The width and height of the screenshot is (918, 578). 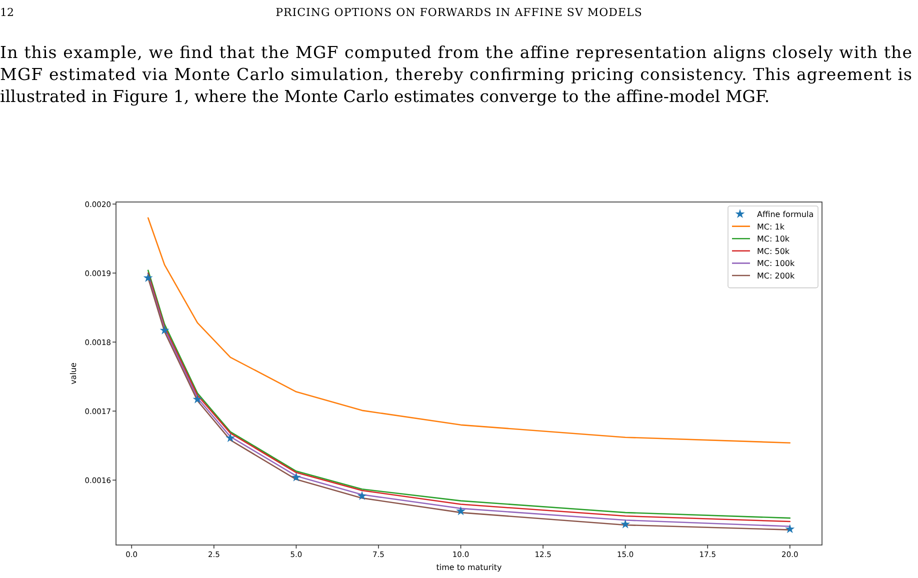 I want to click on y-axis-title: value, so click(x=73, y=373).